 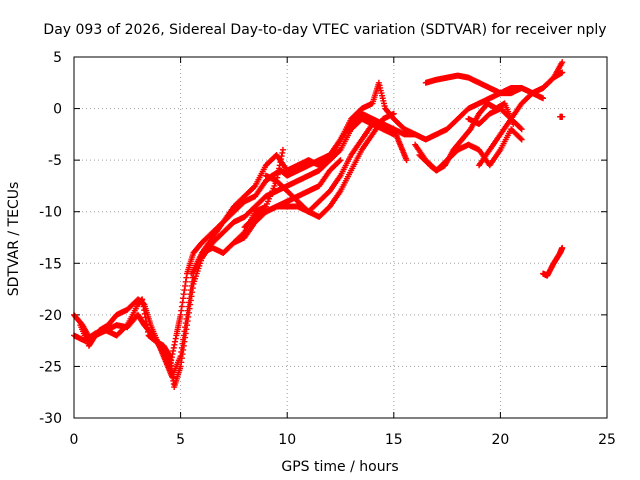 I want to click on x-tick-label: 20, so click(x=500, y=440).